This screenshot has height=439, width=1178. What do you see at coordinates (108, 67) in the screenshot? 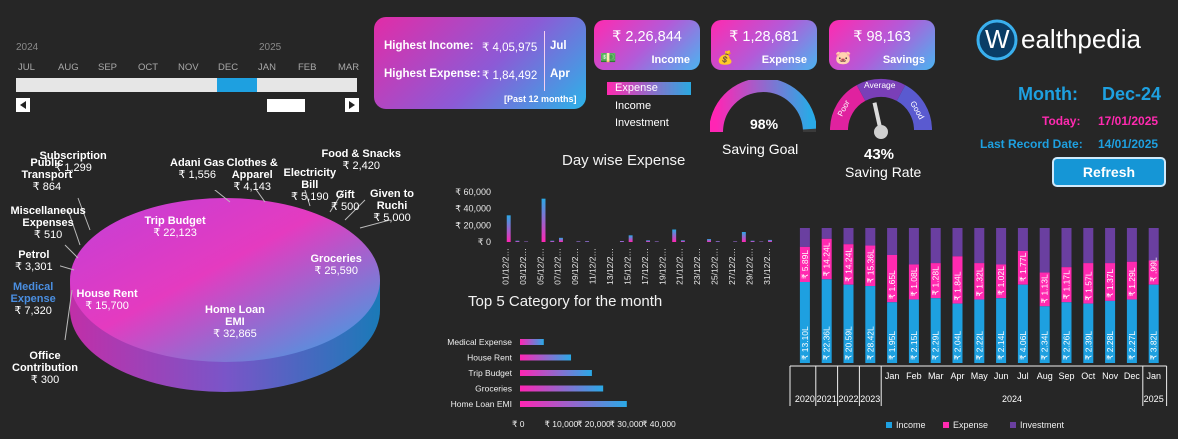
I see `timeline-month-sep: SEP` at bounding box center [108, 67].